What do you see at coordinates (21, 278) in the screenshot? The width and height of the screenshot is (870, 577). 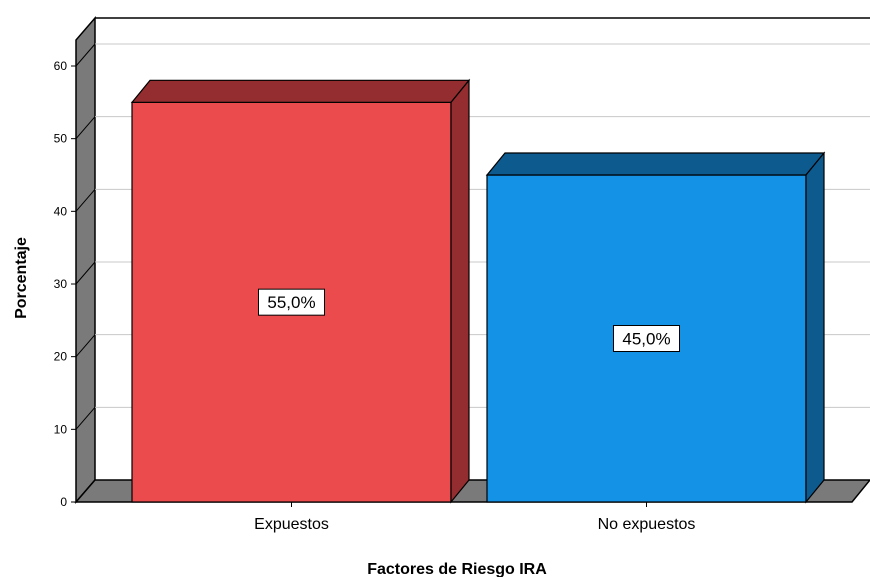 I see `y-axis-title: Porcentaje` at bounding box center [21, 278].